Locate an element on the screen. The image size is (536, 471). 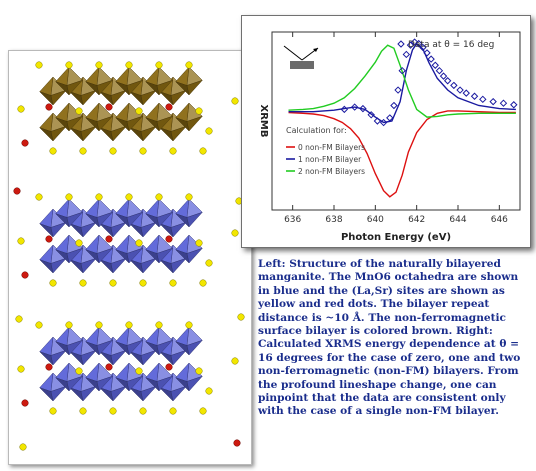
x-tick-label: 638 is located at coordinates (333, 220).